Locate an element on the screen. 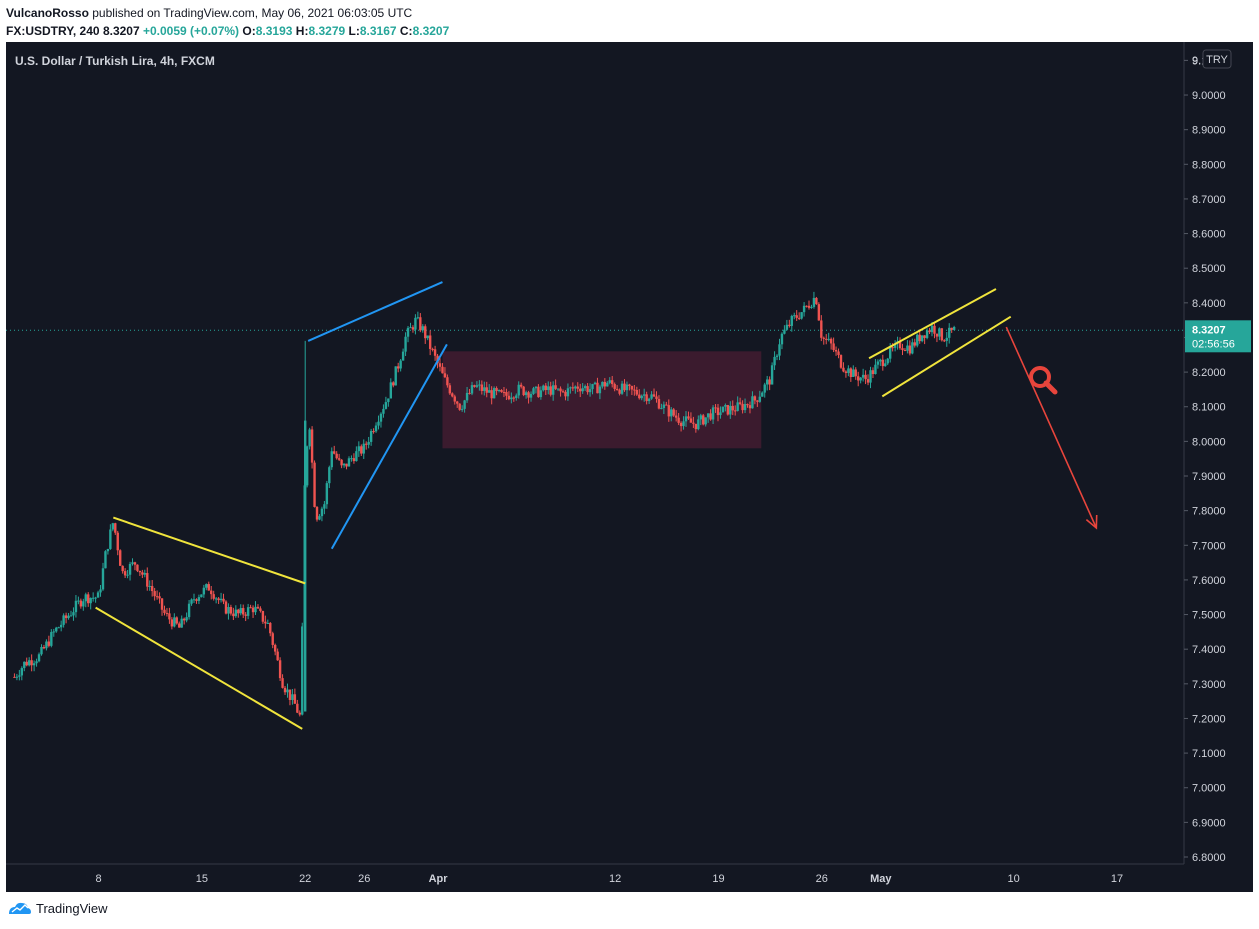 The width and height of the screenshot is (1259, 929). price-tag-value: 8.3207 is located at coordinates (1209, 330).